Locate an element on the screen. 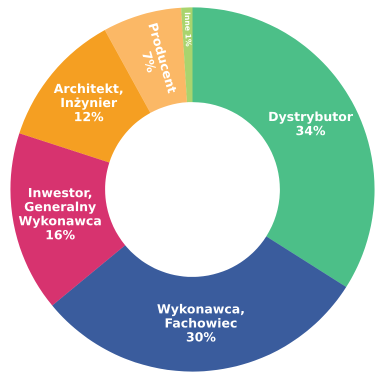 The width and height of the screenshot is (385, 379). slice-label: Dystrybutor is located at coordinates (311, 117).